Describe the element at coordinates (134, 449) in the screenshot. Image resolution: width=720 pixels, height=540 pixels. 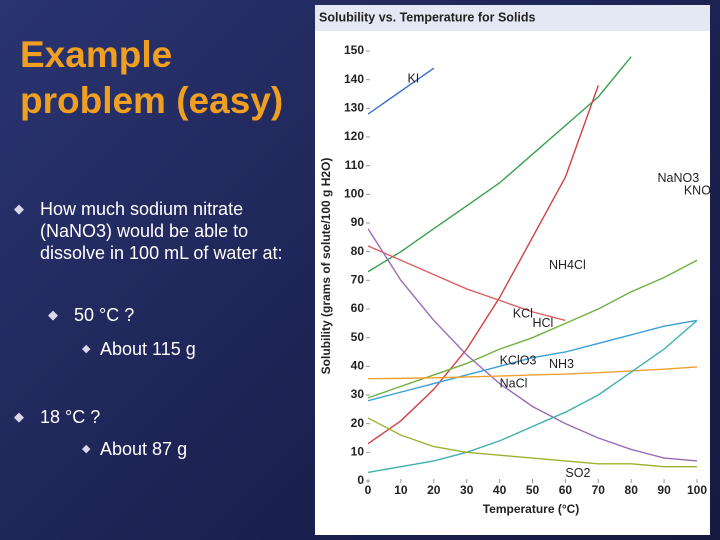
I see `bullet: About 87 g` at that location.